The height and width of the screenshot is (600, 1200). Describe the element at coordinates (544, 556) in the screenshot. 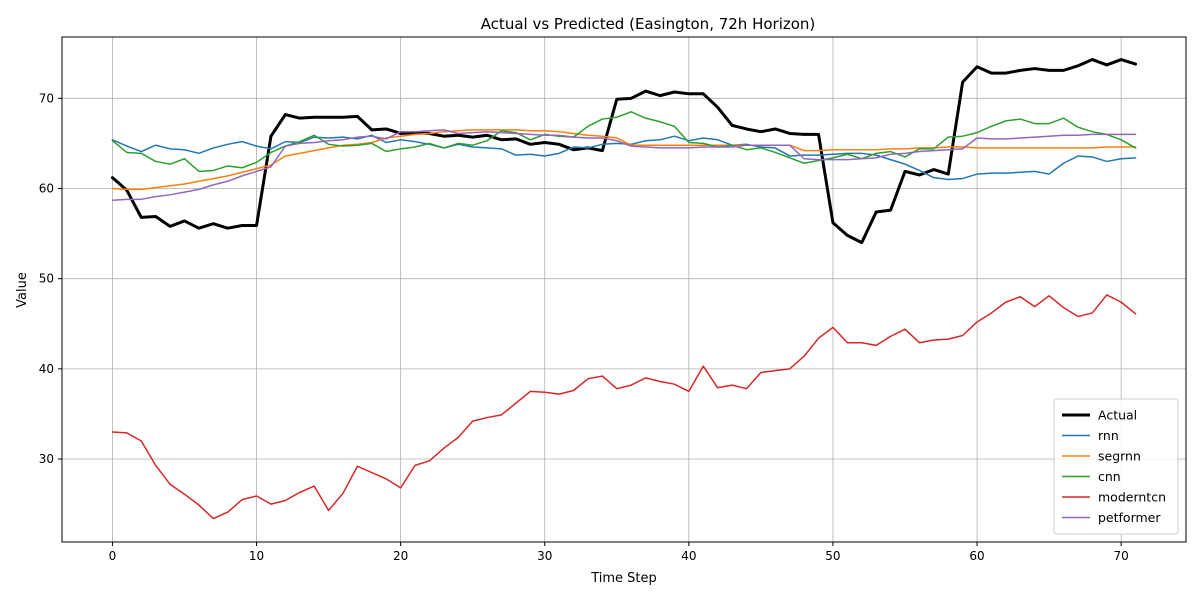

I see `x-tick-label: 30` at that location.